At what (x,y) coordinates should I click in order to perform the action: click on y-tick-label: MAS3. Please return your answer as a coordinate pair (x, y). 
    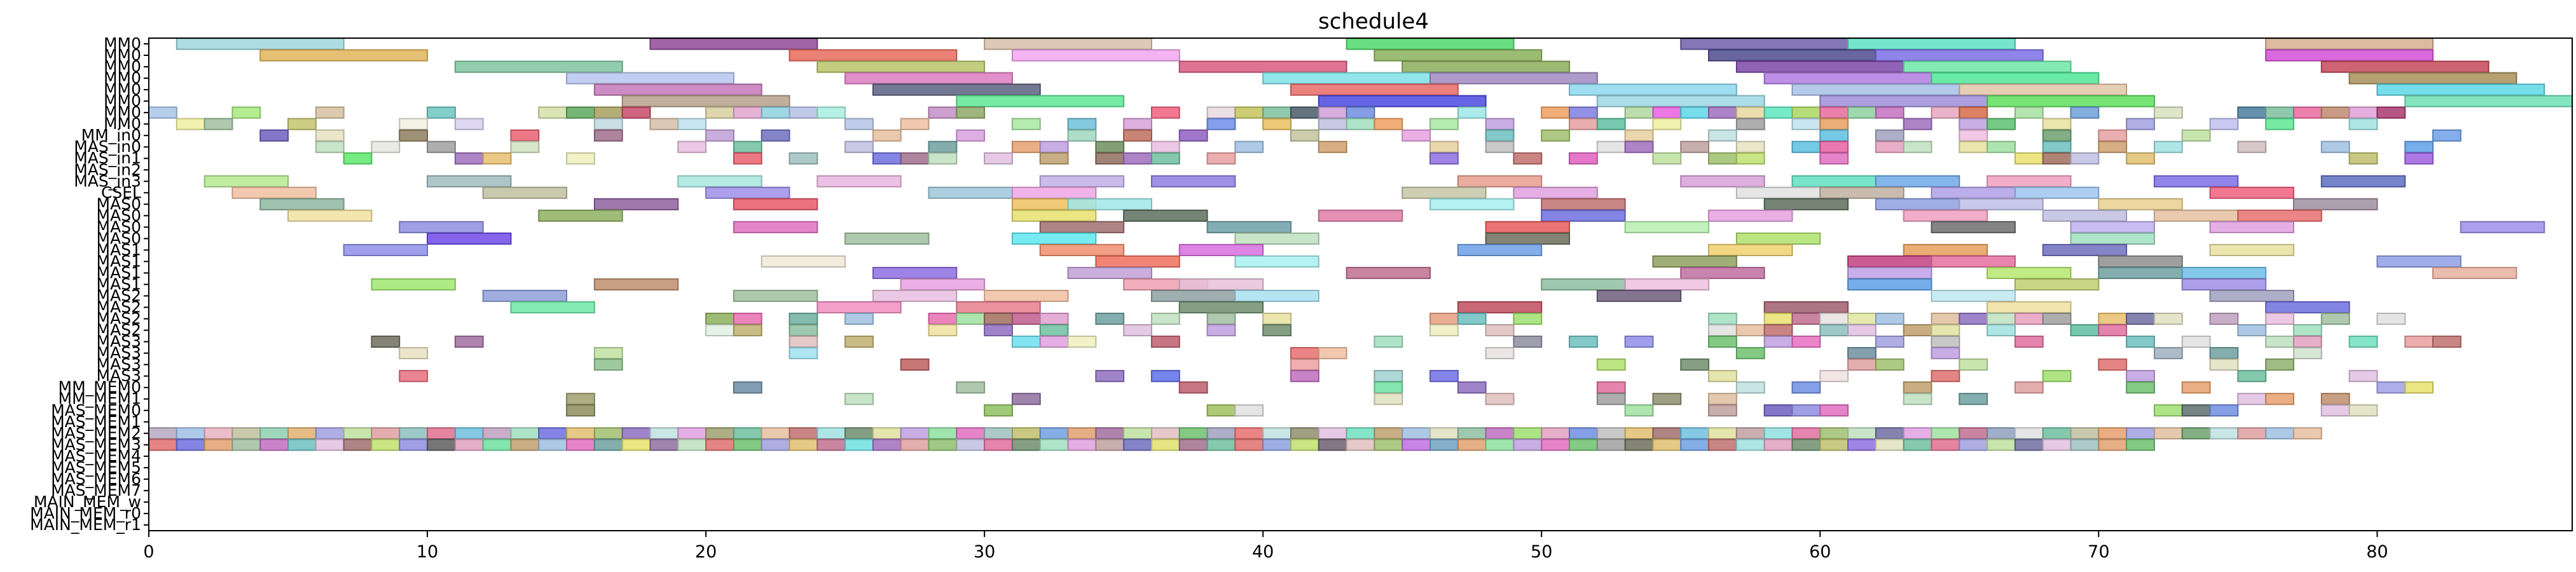
    Looking at the image, I should click on (119, 376).